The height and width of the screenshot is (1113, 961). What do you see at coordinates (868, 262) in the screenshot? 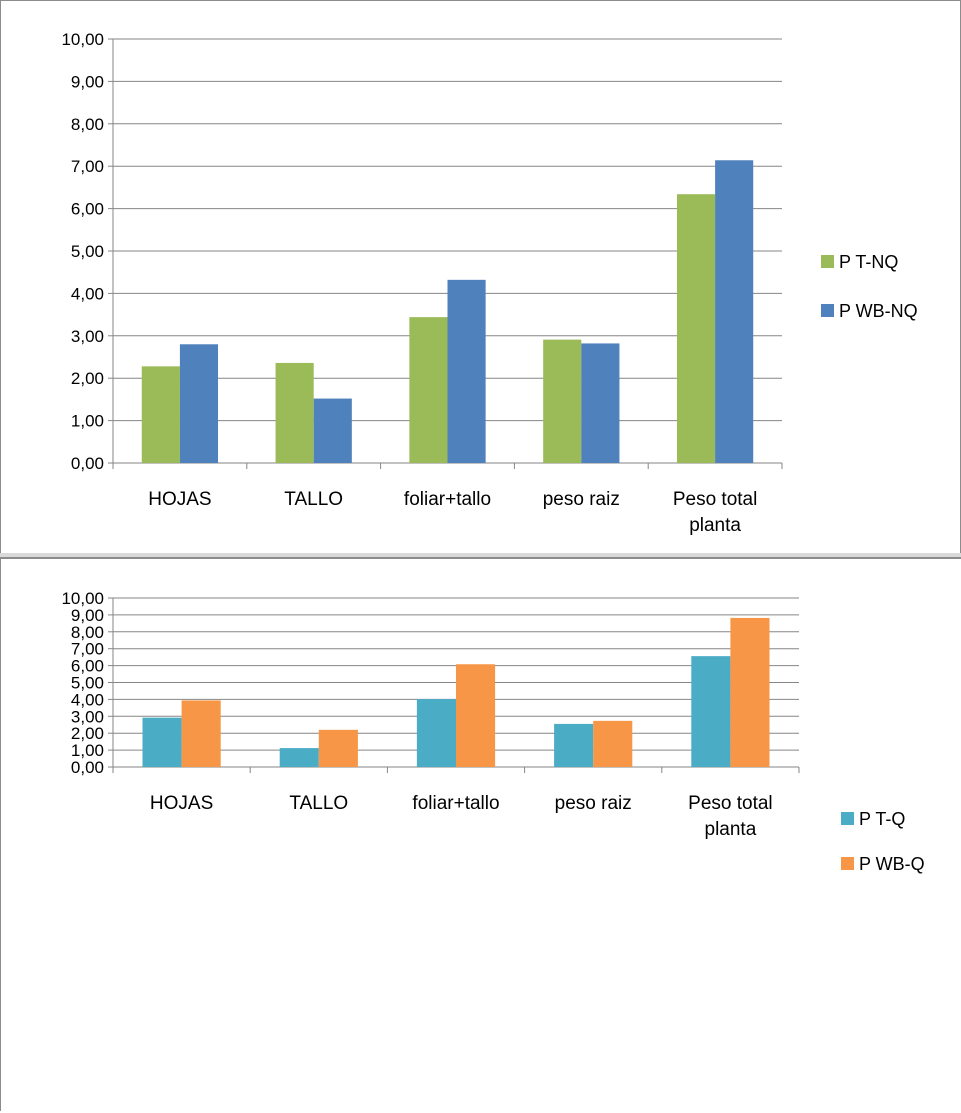
I see `legend-label: P T-NQ` at bounding box center [868, 262].